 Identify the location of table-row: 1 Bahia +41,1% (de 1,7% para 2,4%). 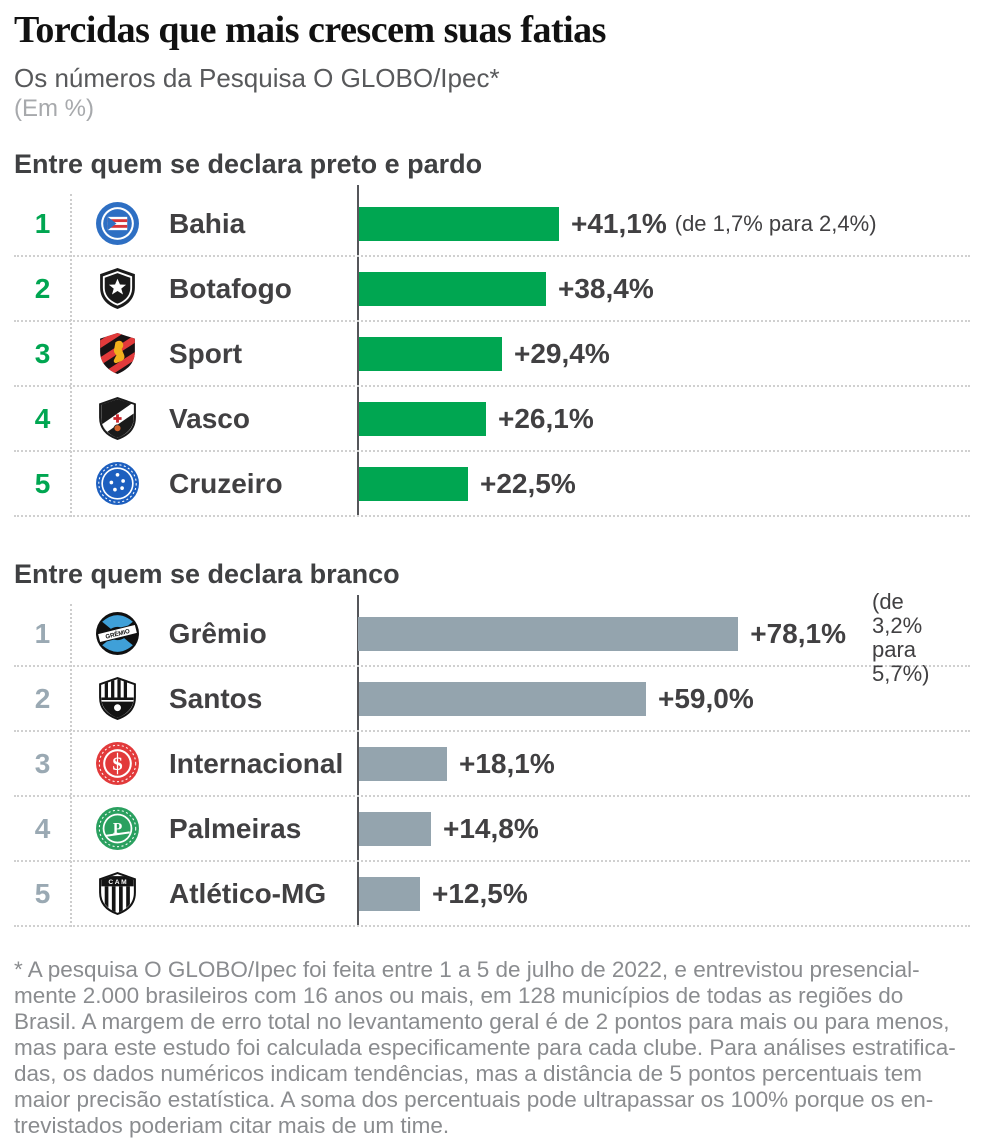
(492, 224).